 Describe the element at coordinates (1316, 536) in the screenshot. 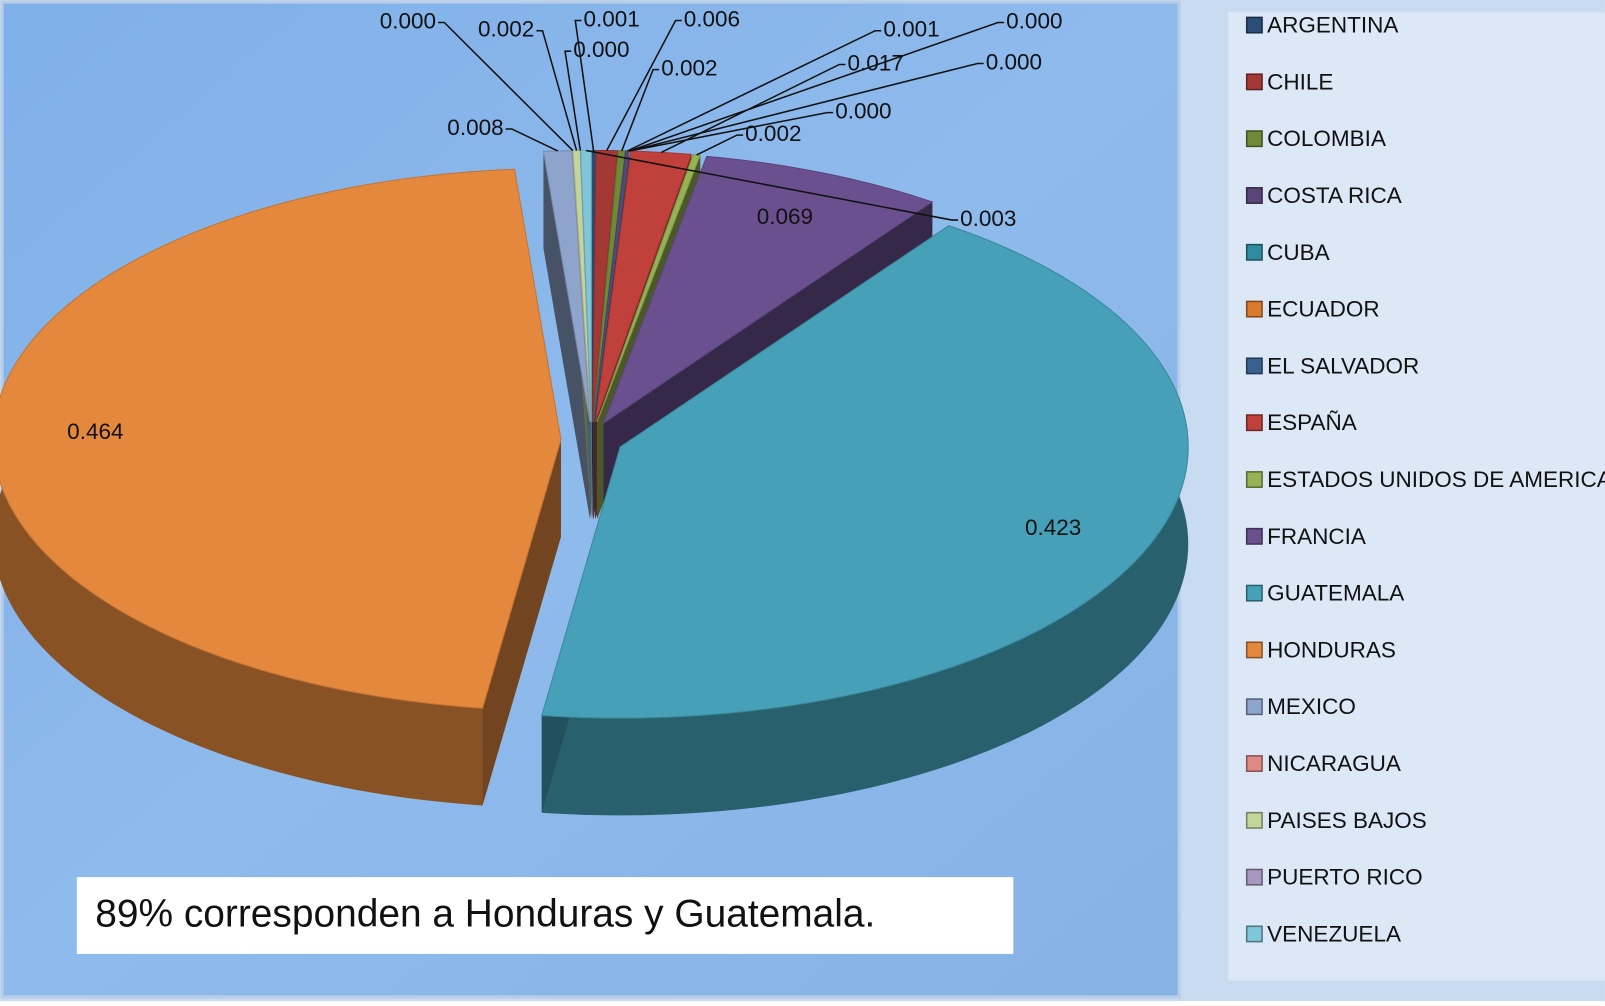

I see `legend-label: FRANCIA` at that location.